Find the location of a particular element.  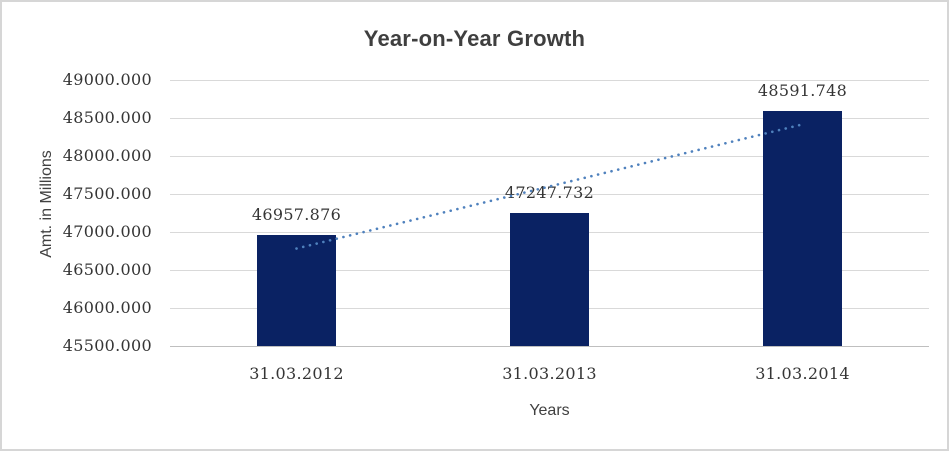

y-tick-label: 49000.000 is located at coordinates (107, 79).